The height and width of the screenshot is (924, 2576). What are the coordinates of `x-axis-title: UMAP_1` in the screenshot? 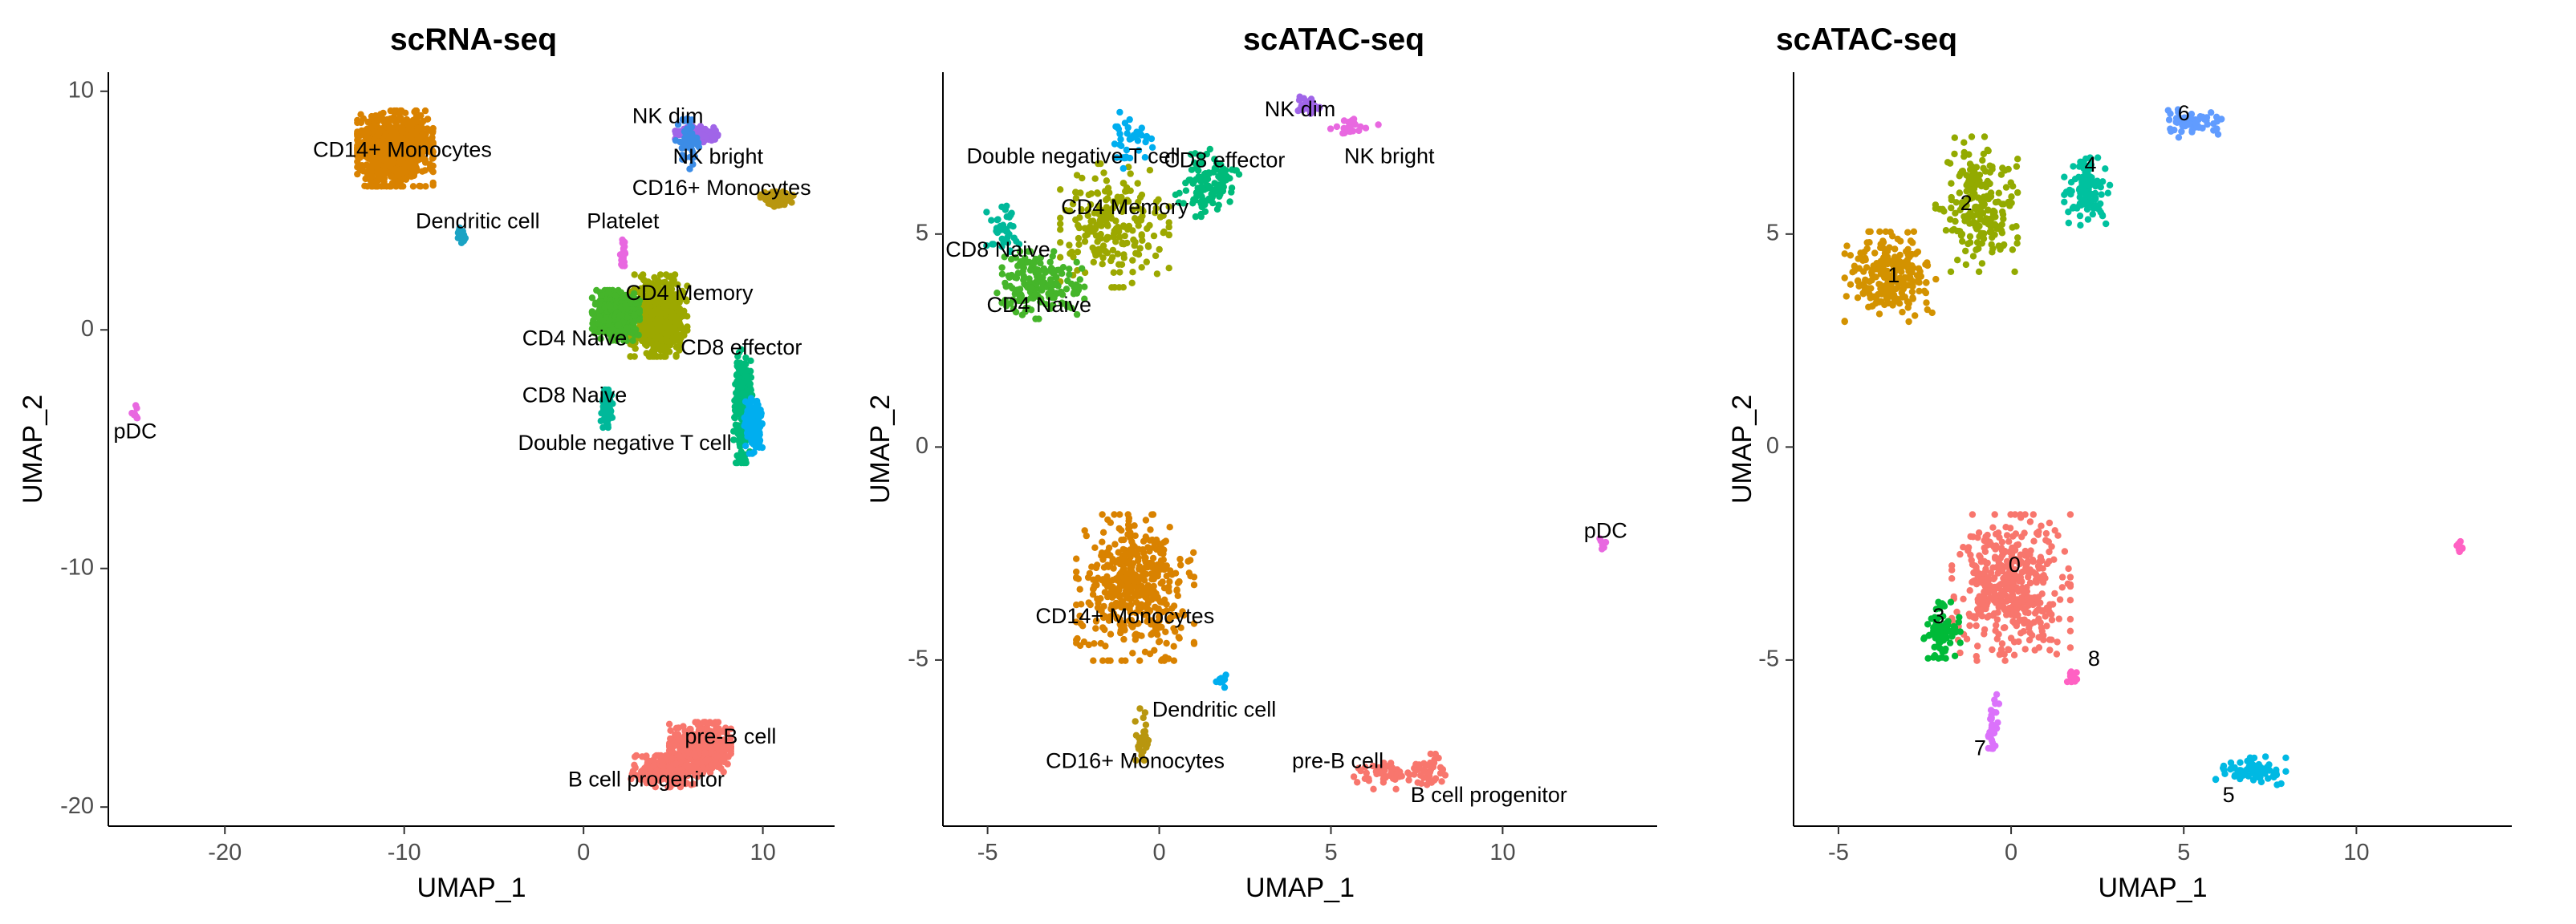 It's located at (471, 888).